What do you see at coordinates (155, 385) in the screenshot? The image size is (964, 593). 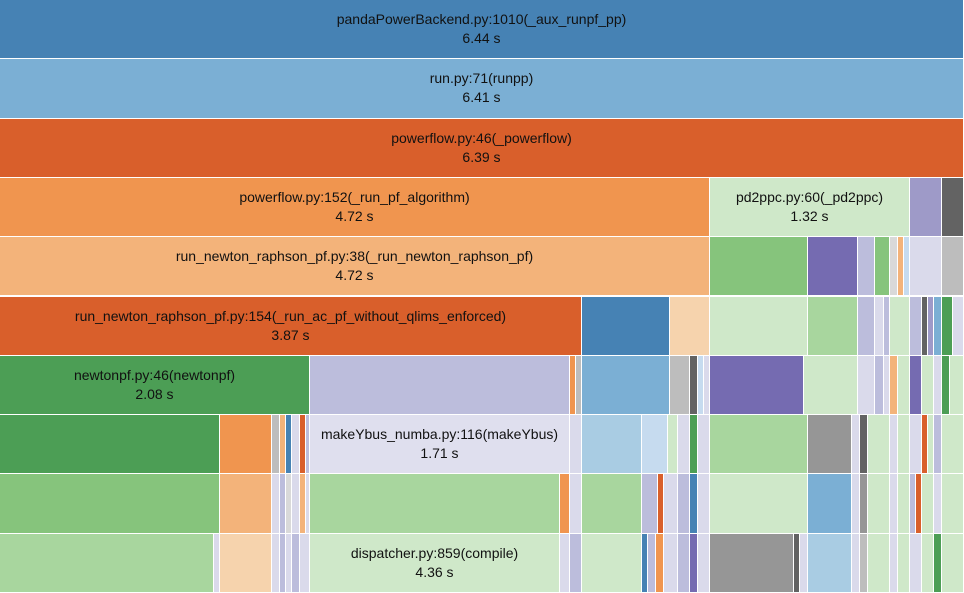 I see `frame-newtonpf: newtonpf.py:46(newtonpf) 2.08 s` at bounding box center [155, 385].